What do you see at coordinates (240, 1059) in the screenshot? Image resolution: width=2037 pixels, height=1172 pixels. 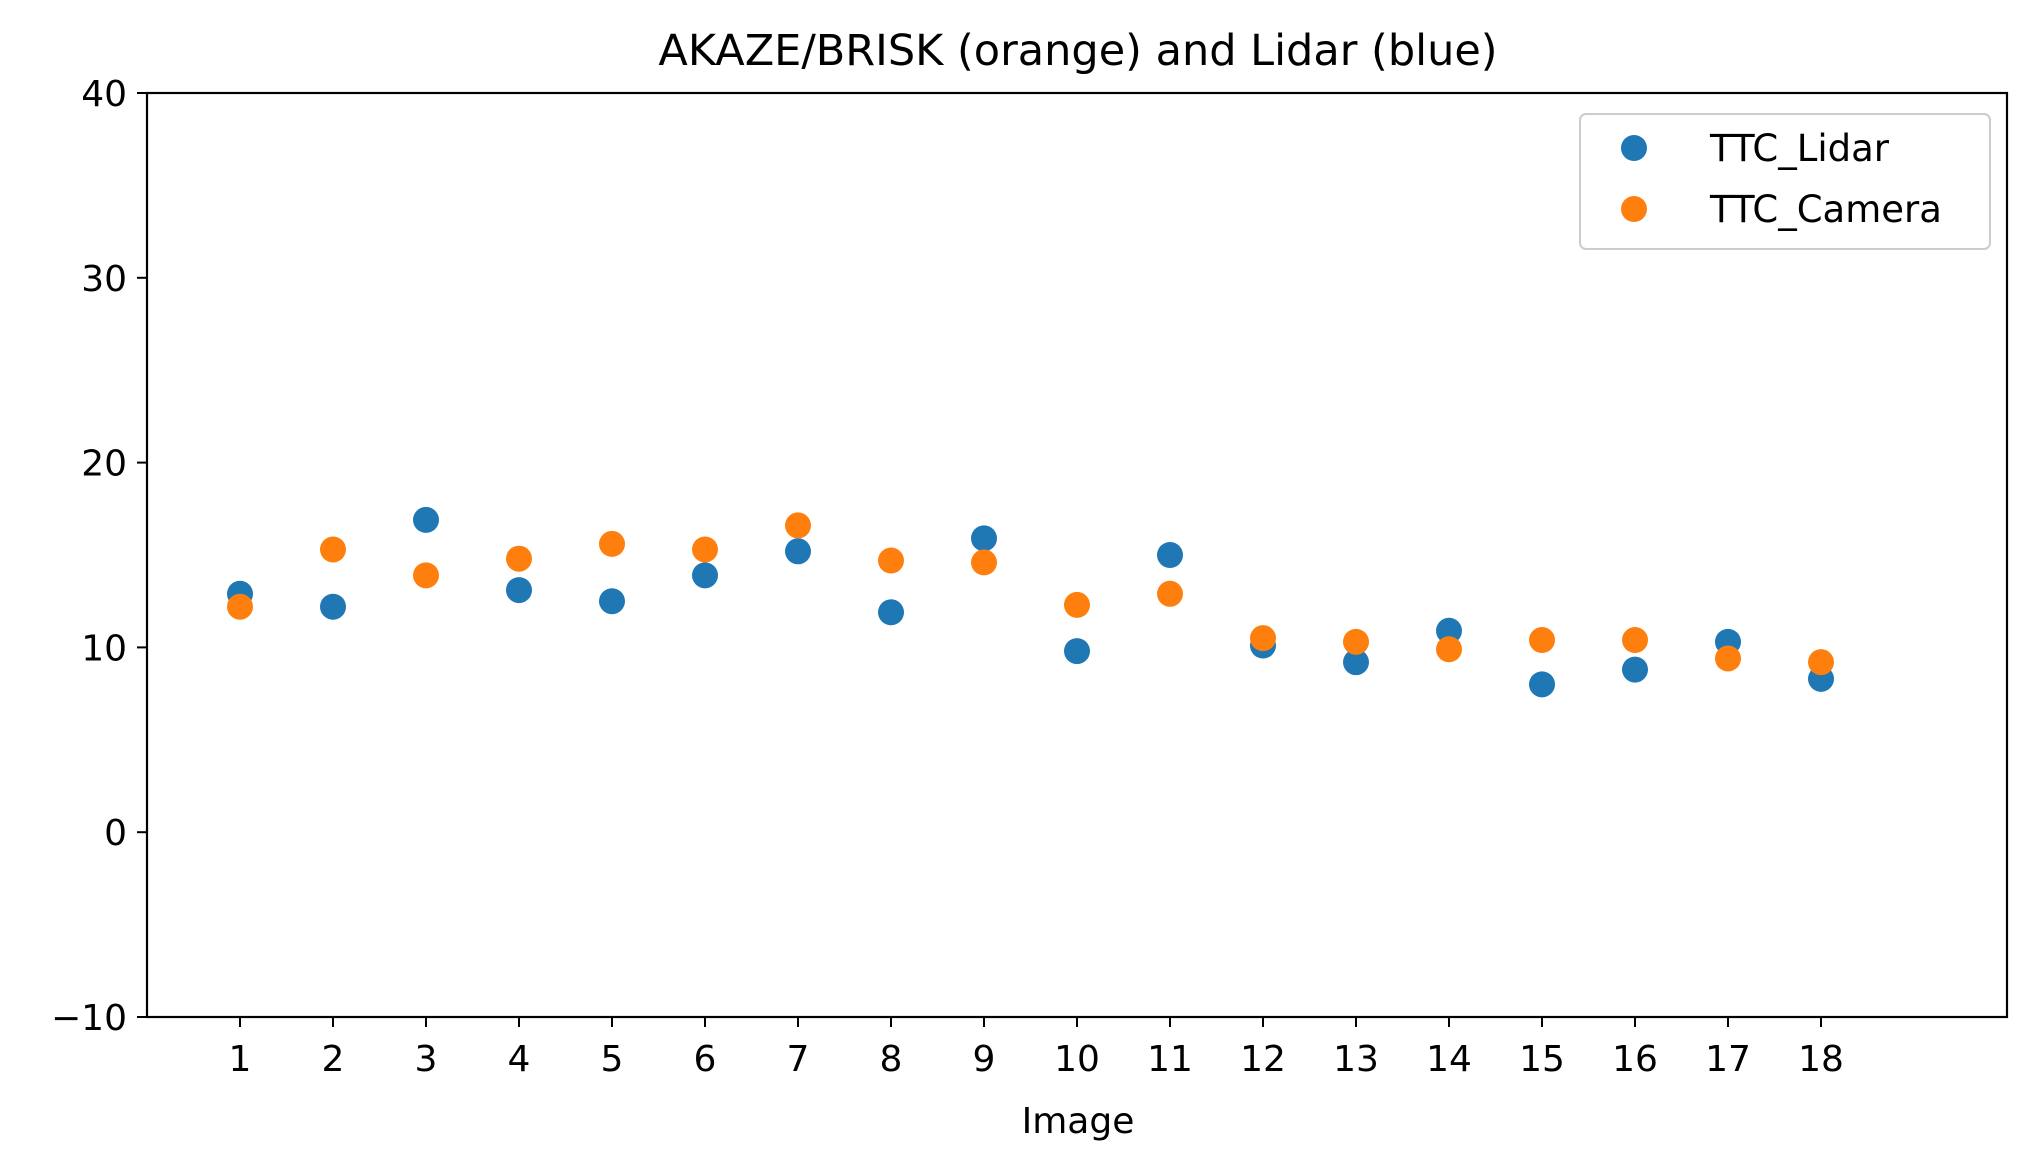 I see `x-tick-label: 1` at bounding box center [240, 1059].